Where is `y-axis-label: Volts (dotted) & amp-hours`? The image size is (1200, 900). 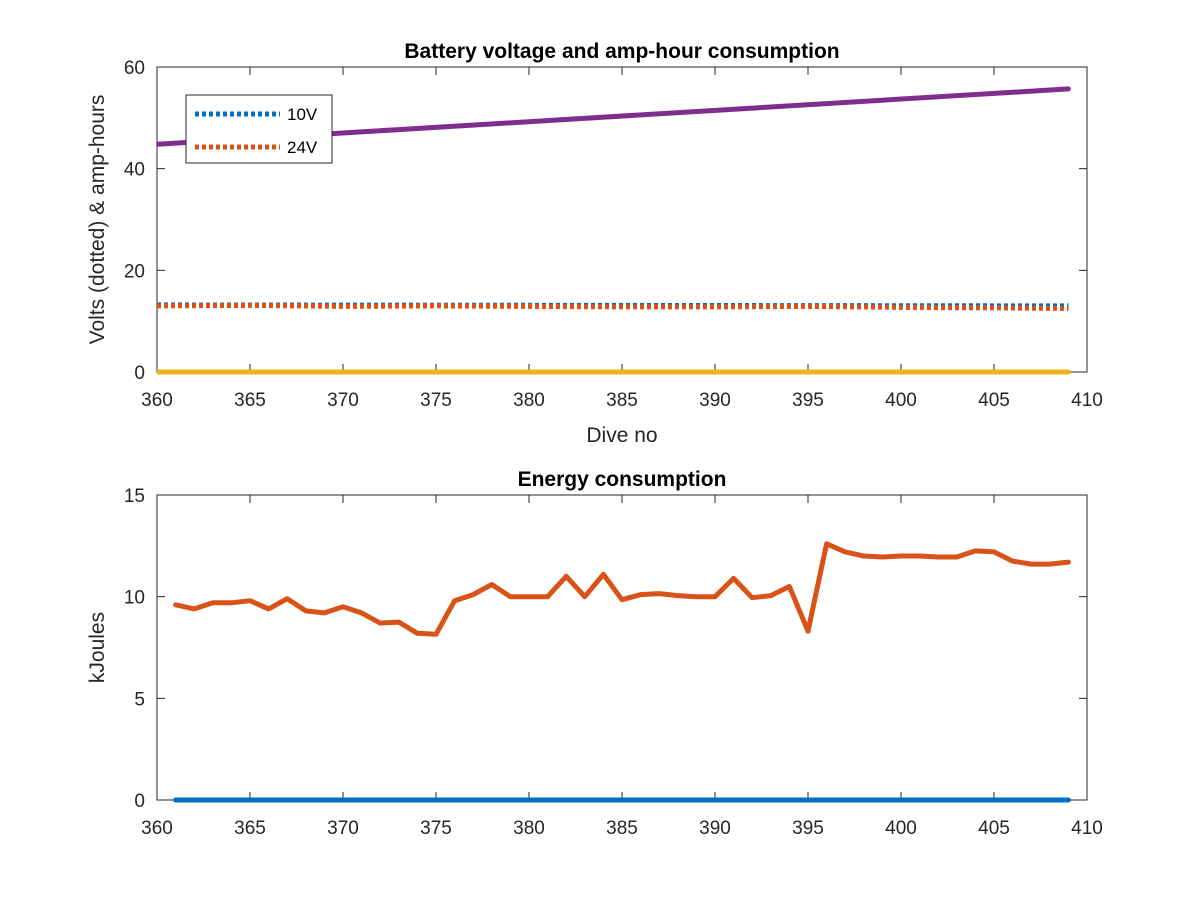 y-axis-label: Volts (dotted) & amp-hours is located at coordinates (97, 220).